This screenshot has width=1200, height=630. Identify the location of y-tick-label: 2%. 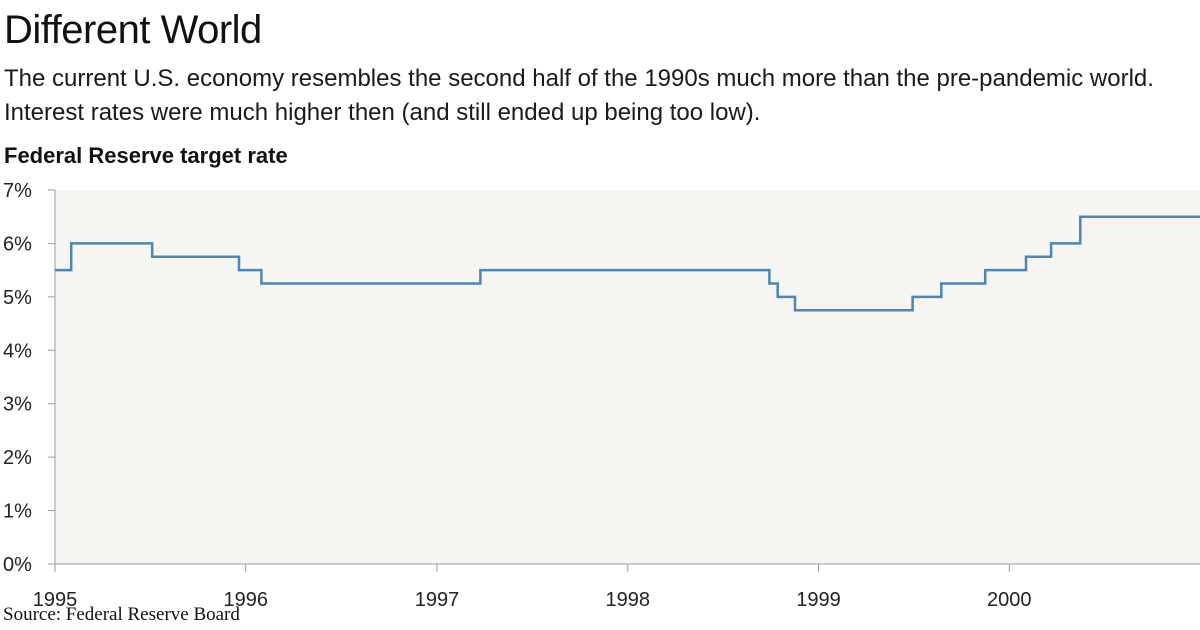
(17, 458).